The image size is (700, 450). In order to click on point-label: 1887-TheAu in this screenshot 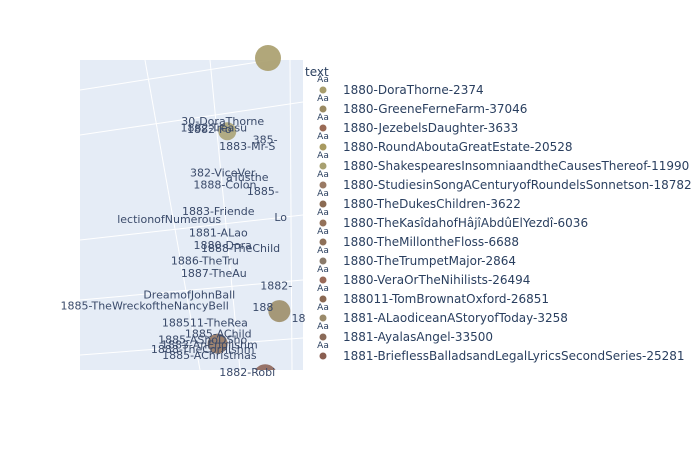, I will do `click(214, 273)`.